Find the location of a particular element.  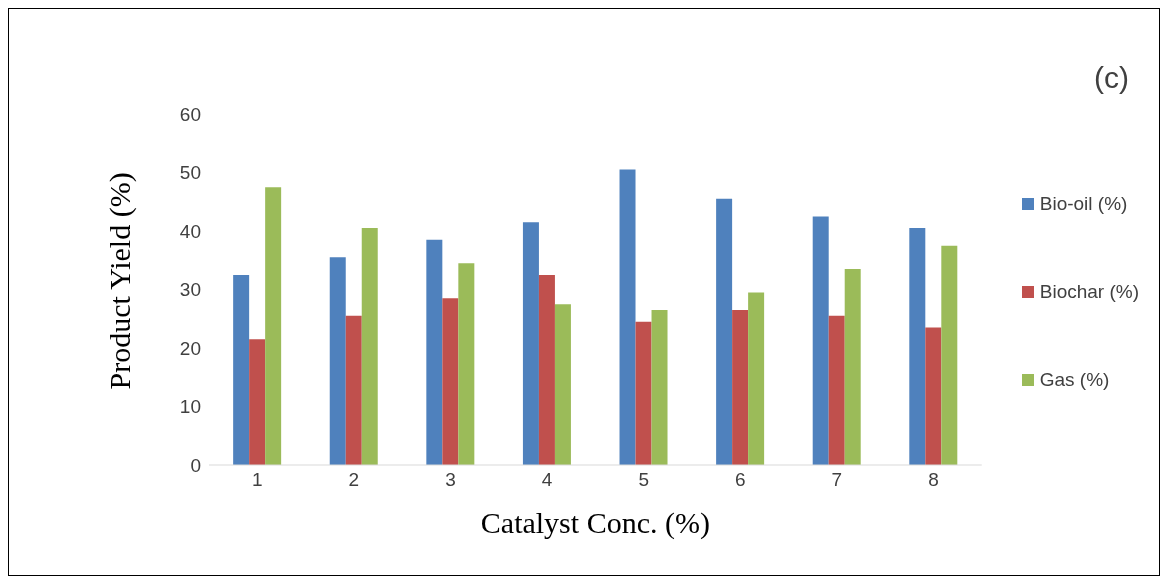

y-tick-label: 0 is located at coordinates (195, 465).